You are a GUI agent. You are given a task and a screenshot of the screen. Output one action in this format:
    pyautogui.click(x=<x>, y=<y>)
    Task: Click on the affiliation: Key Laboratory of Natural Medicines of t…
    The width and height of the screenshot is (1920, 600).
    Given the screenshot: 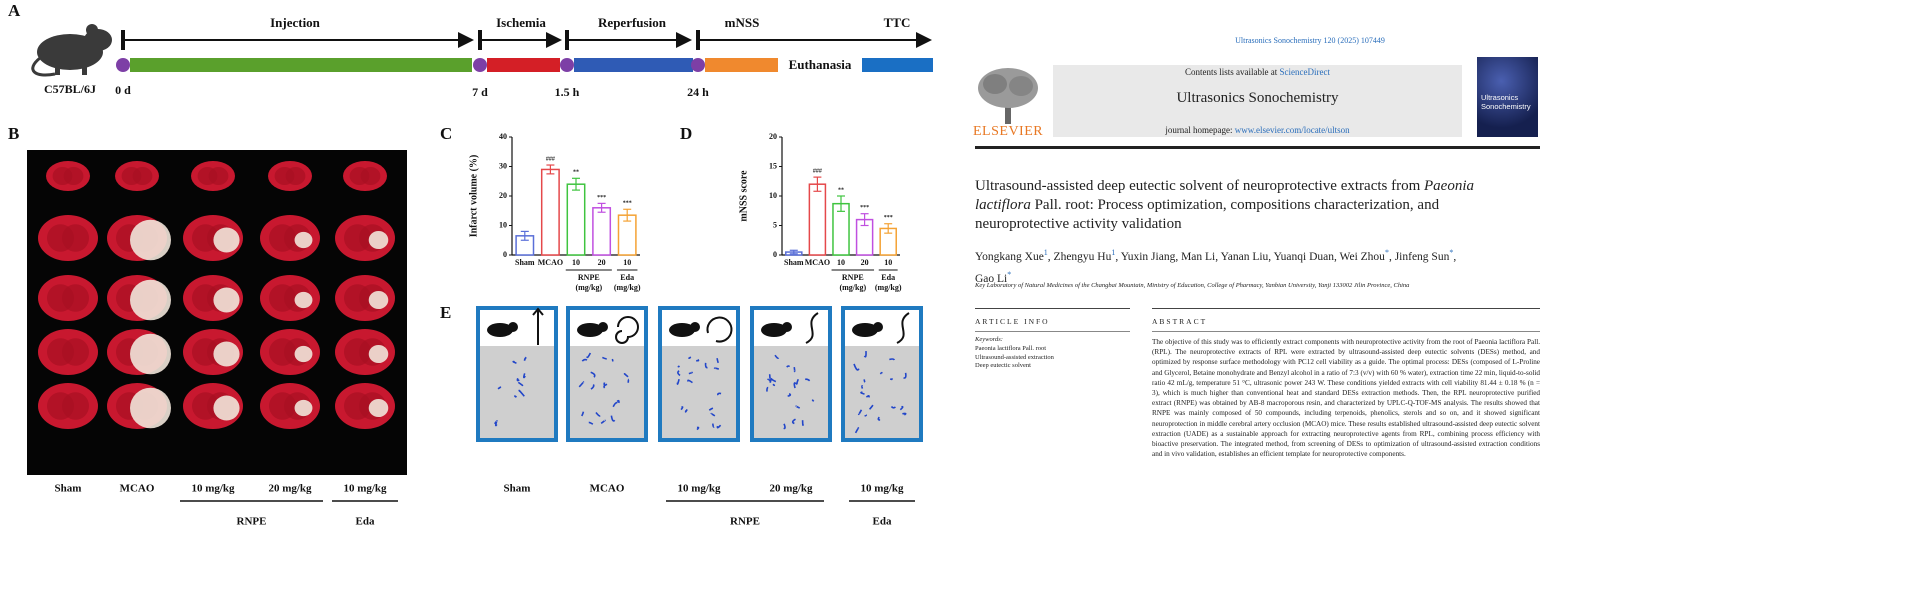 What is the action you would take?
    pyautogui.click(x=1192, y=285)
    